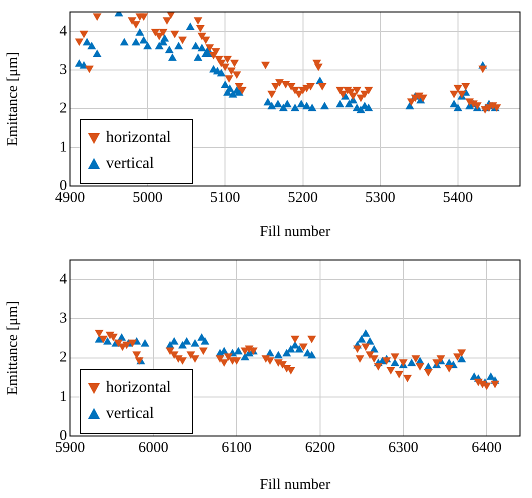 This screenshot has height=498, width=532. Describe the element at coordinates (487, 448) in the screenshot. I see `x-tick-label: 6400` at that location.